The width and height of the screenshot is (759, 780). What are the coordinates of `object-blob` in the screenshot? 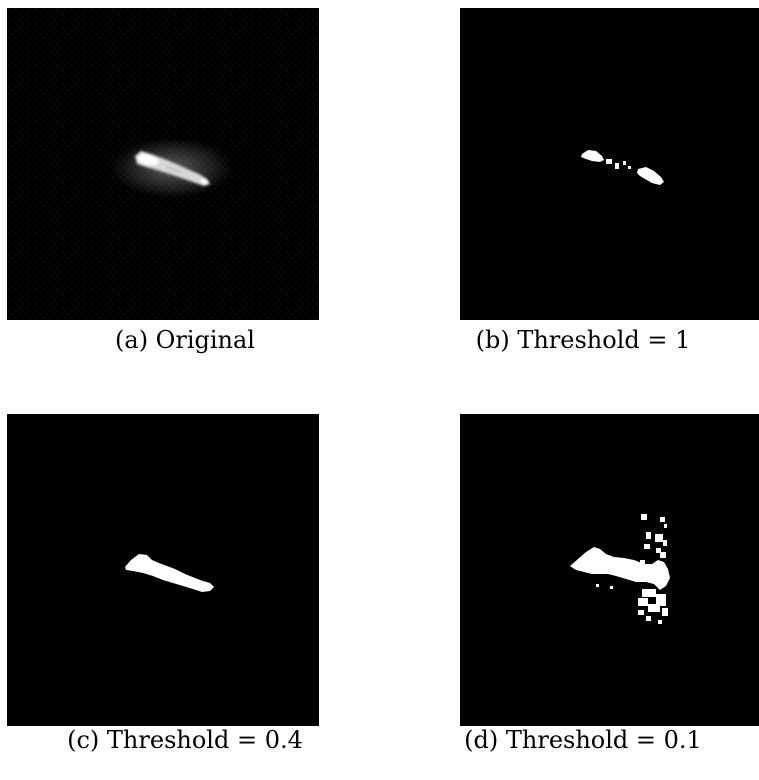 It's located at (172, 168).